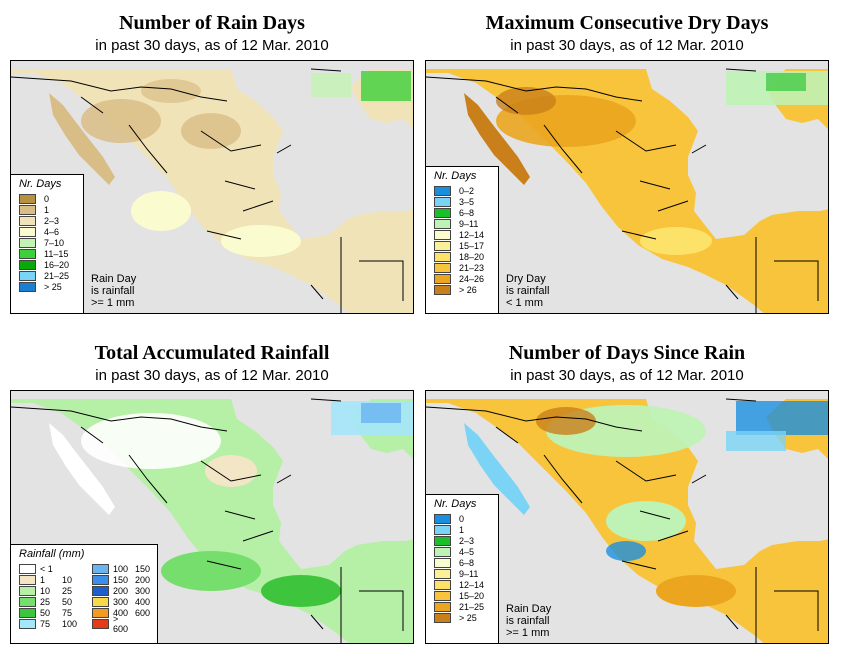 This screenshot has height=658, width=846. I want to click on legend-label: 15–17, so click(472, 245).